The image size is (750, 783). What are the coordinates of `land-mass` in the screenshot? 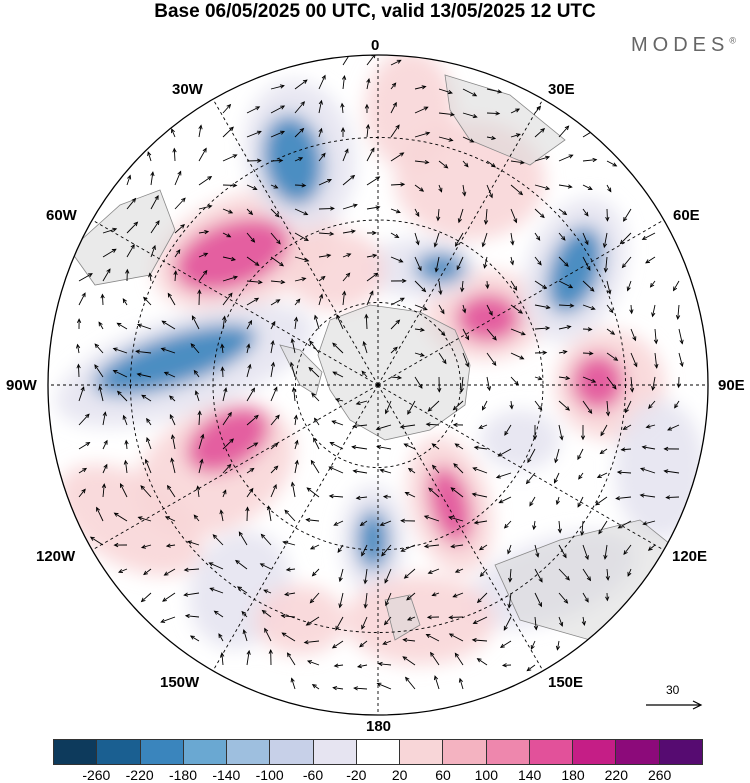 It's located at (505, 120).